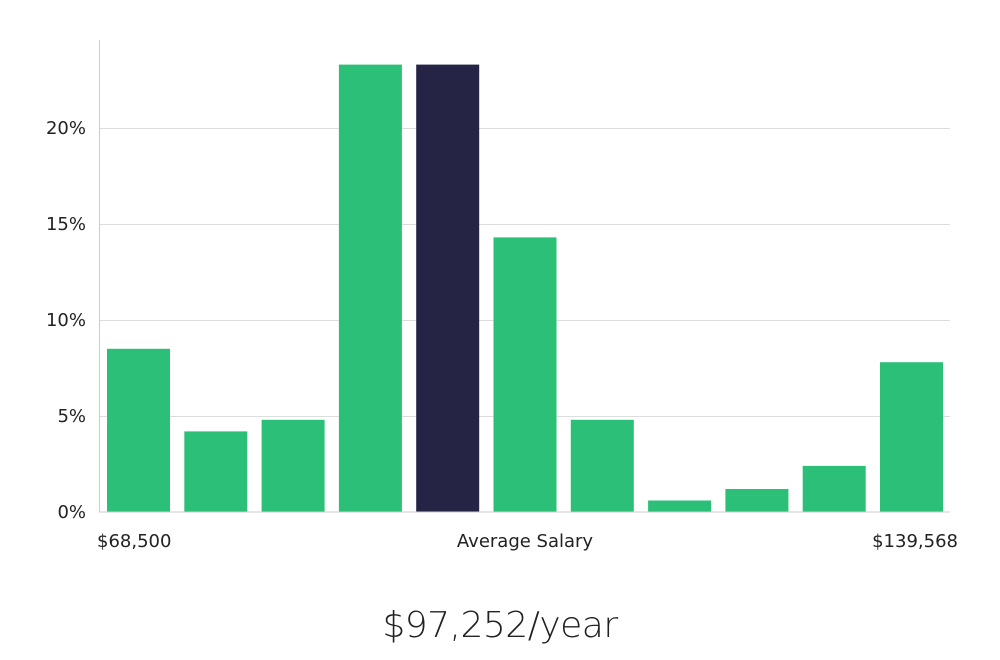 The height and width of the screenshot is (660, 1000). Describe the element at coordinates (915, 541) in the screenshot. I see `x-label-max: $139,568` at that location.